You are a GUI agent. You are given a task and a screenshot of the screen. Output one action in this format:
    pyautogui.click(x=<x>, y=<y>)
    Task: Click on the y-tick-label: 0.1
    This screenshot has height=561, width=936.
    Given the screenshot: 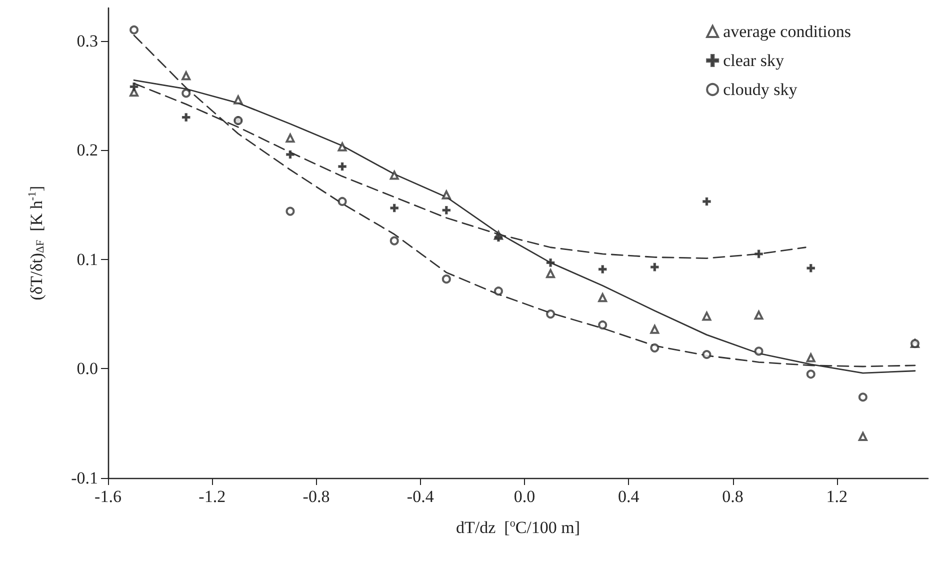 What is the action you would take?
    pyautogui.click(x=87, y=259)
    